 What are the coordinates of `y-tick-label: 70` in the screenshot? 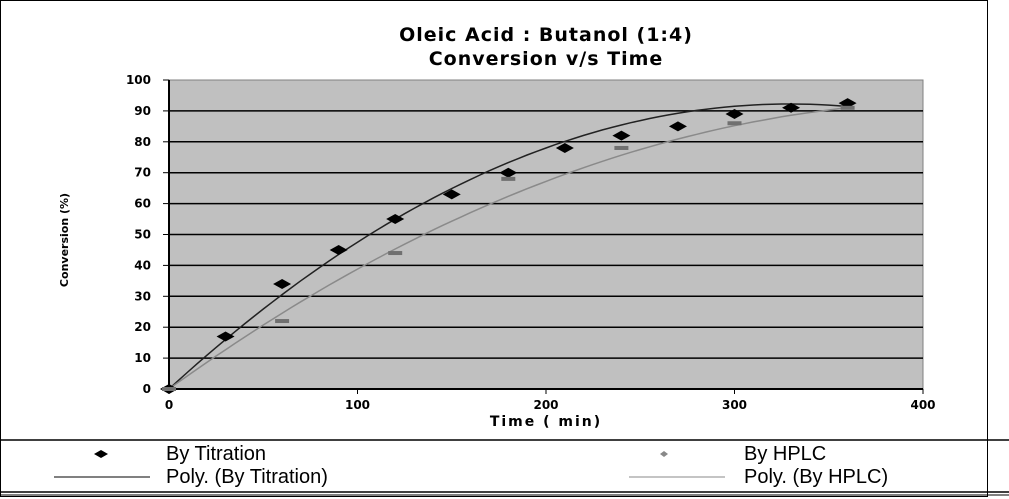 It's located at (142, 173).